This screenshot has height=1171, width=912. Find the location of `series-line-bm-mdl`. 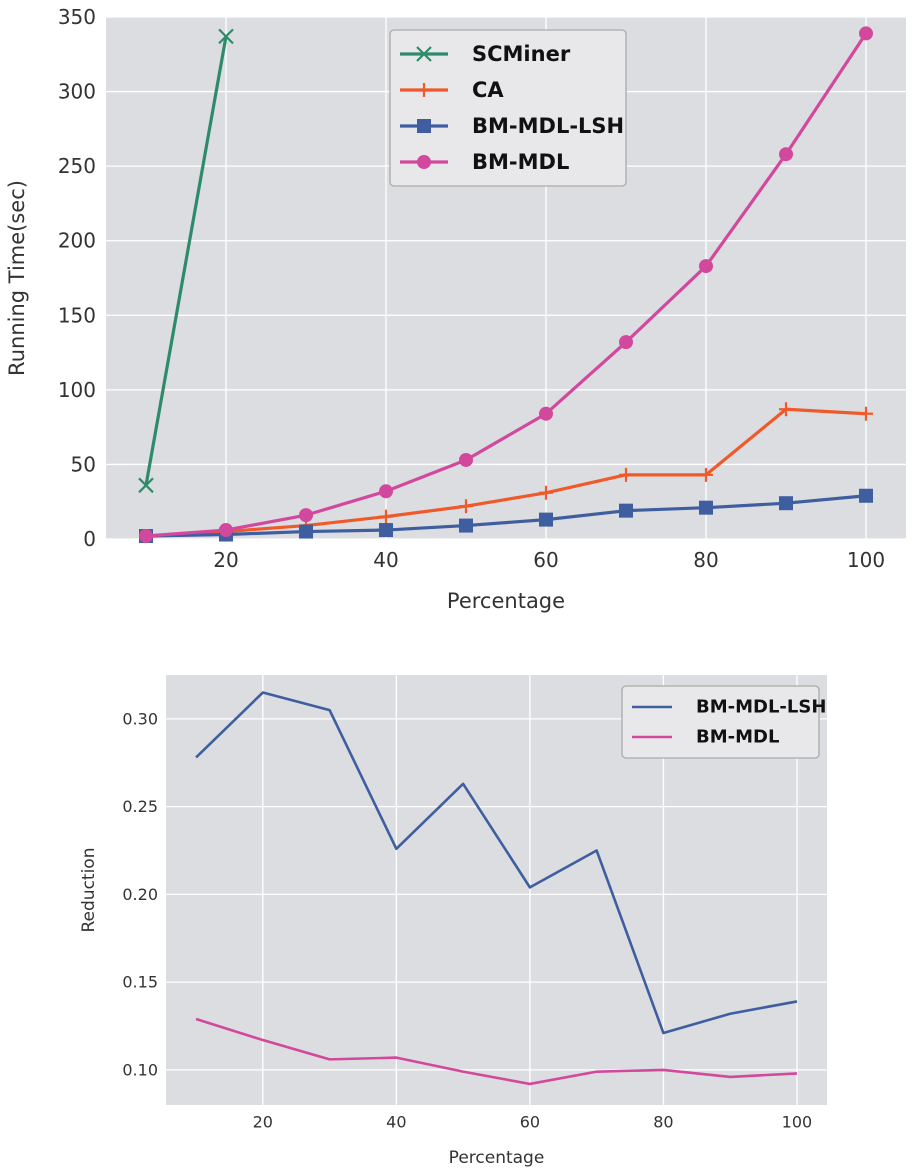

series-line-bm-mdl is located at coordinates (496, 1051).